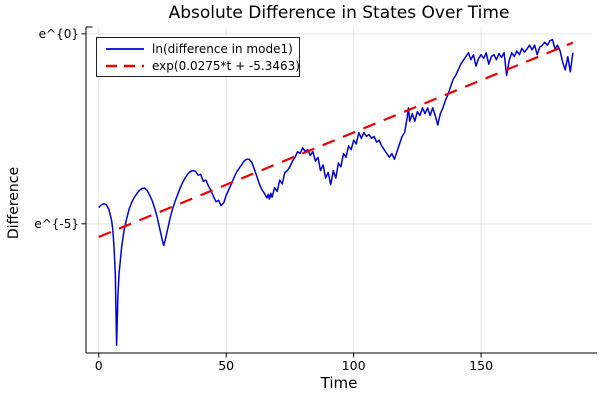 This screenshot has height=400, width=600. Describe the element at coordinates (339, 383) in the screenshot. I see `x-axis-label: Time` at that location.